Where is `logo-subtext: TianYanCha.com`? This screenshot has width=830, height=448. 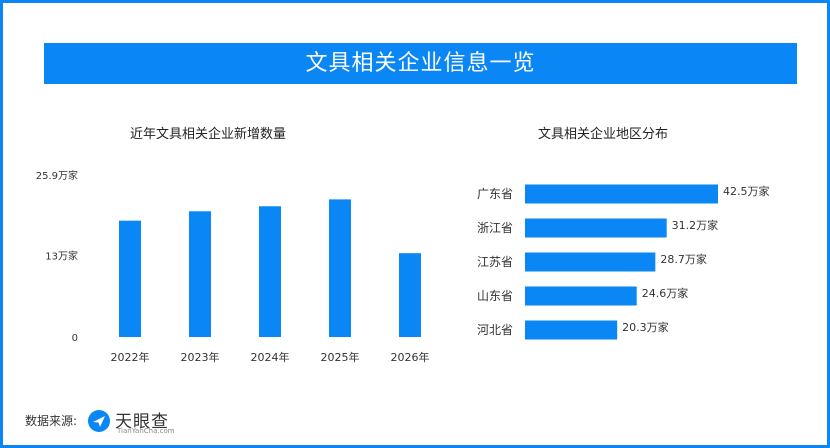
logo-subtext: TianYanCha.com is located at coordinates (146, 431).